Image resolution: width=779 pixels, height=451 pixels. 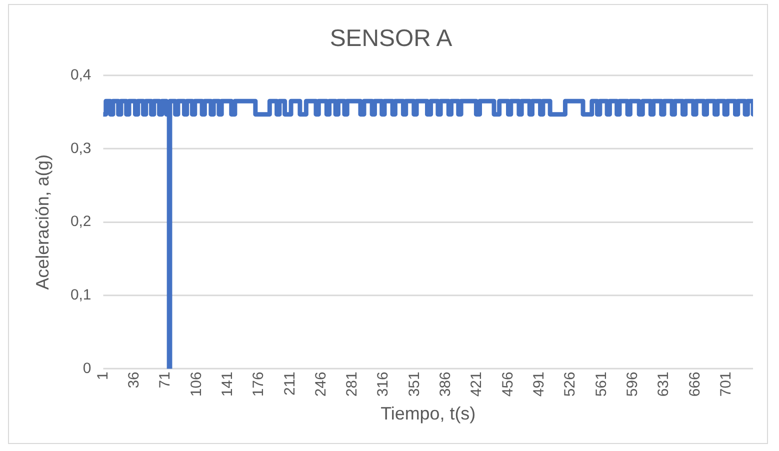 I want to click on x-tick-label: 561, so click(x=601, y=384).